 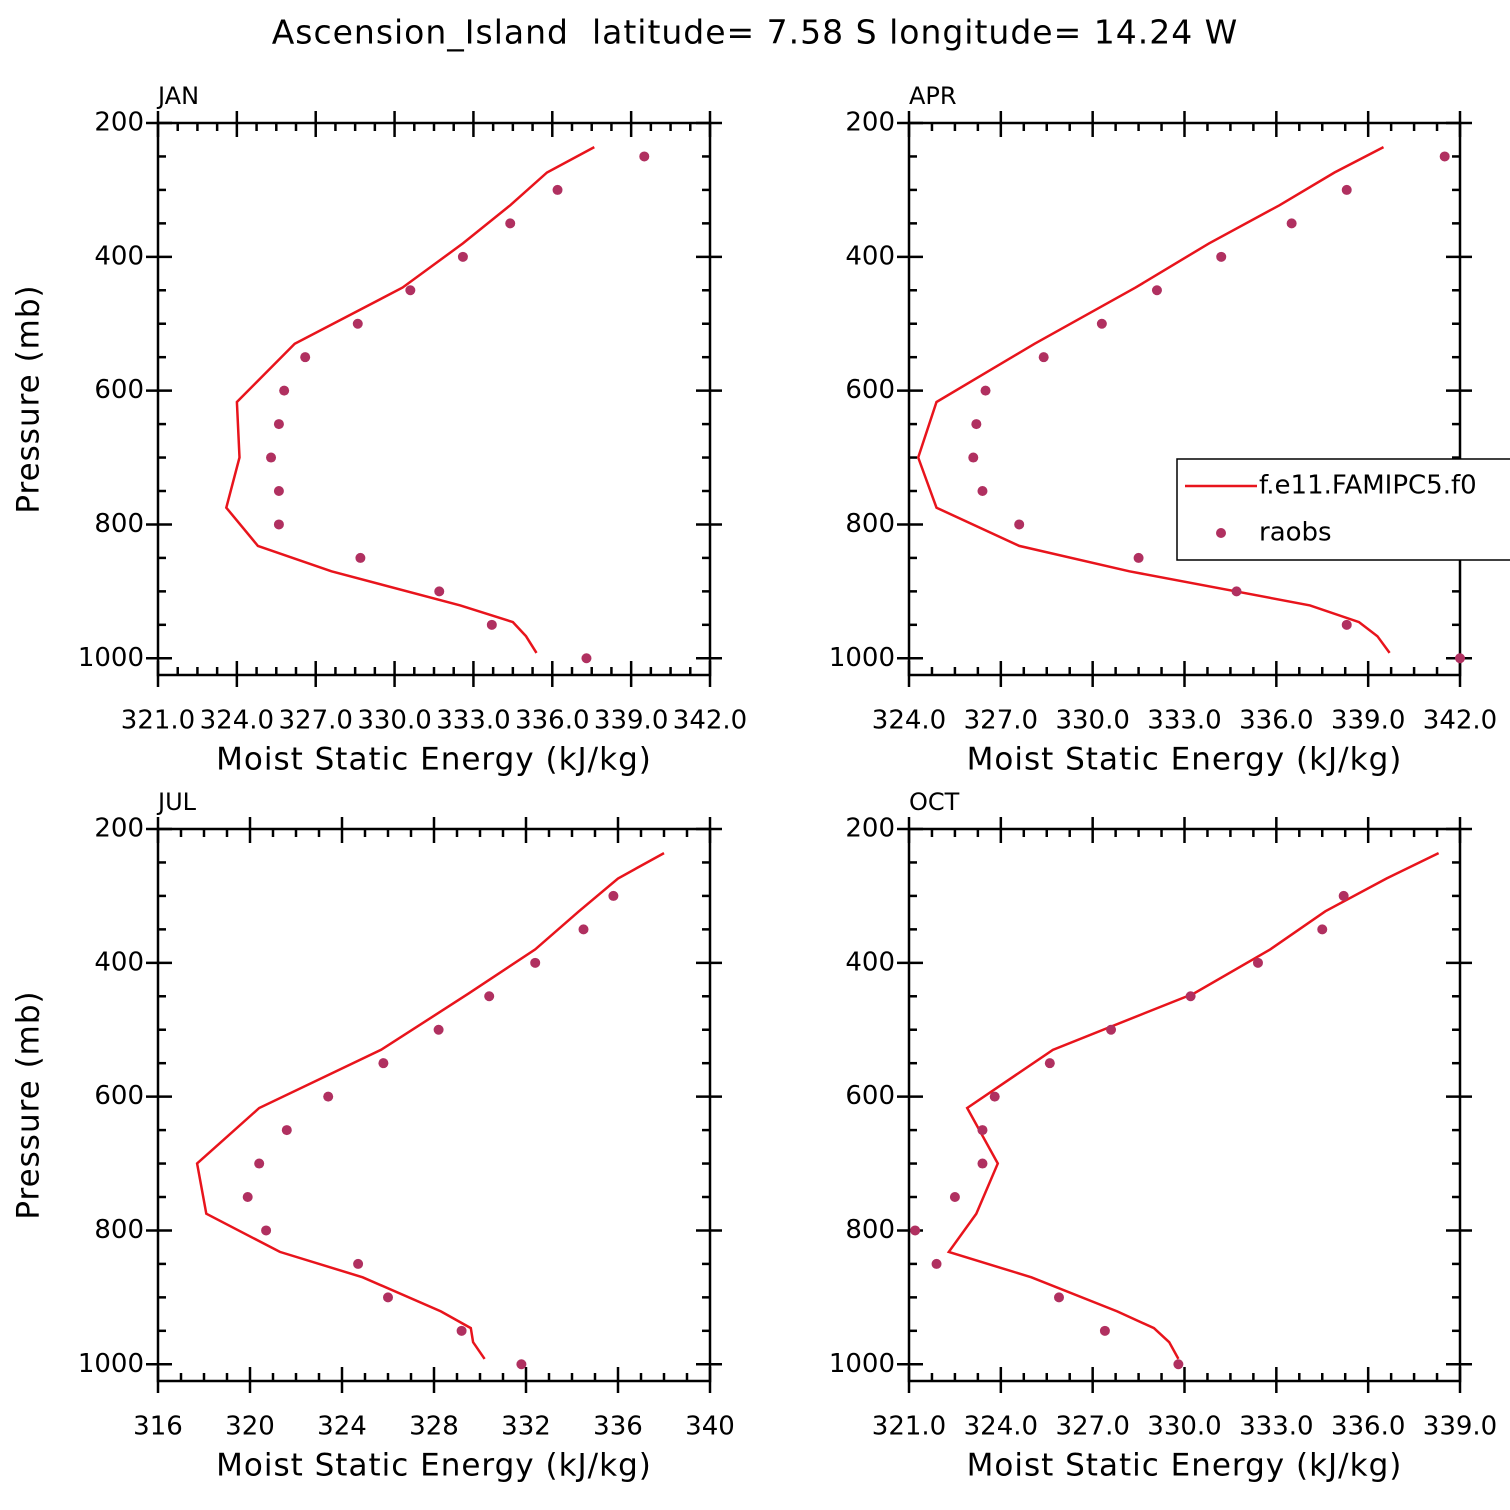 What do you see at coordinates (618, 1427) in the screenshot?
I see `x-tick-label: 336` at bounding box center [618, 1427].